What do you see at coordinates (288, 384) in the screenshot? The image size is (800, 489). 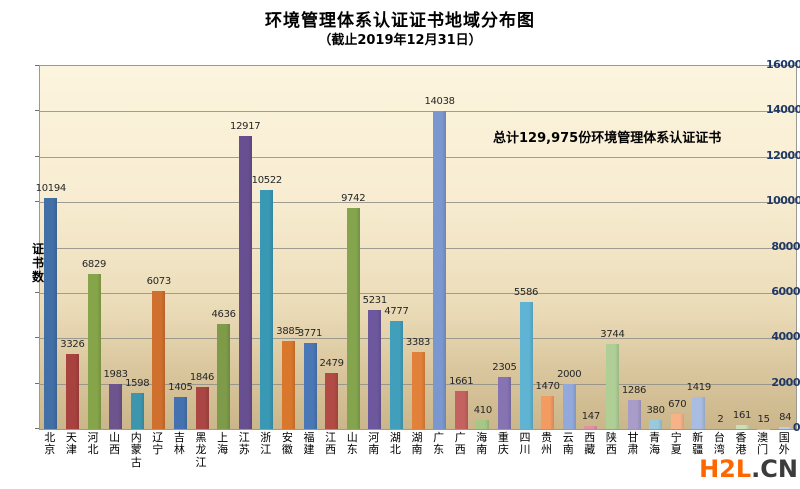 I see `bar-安徽` at bounding box center [288, 384].